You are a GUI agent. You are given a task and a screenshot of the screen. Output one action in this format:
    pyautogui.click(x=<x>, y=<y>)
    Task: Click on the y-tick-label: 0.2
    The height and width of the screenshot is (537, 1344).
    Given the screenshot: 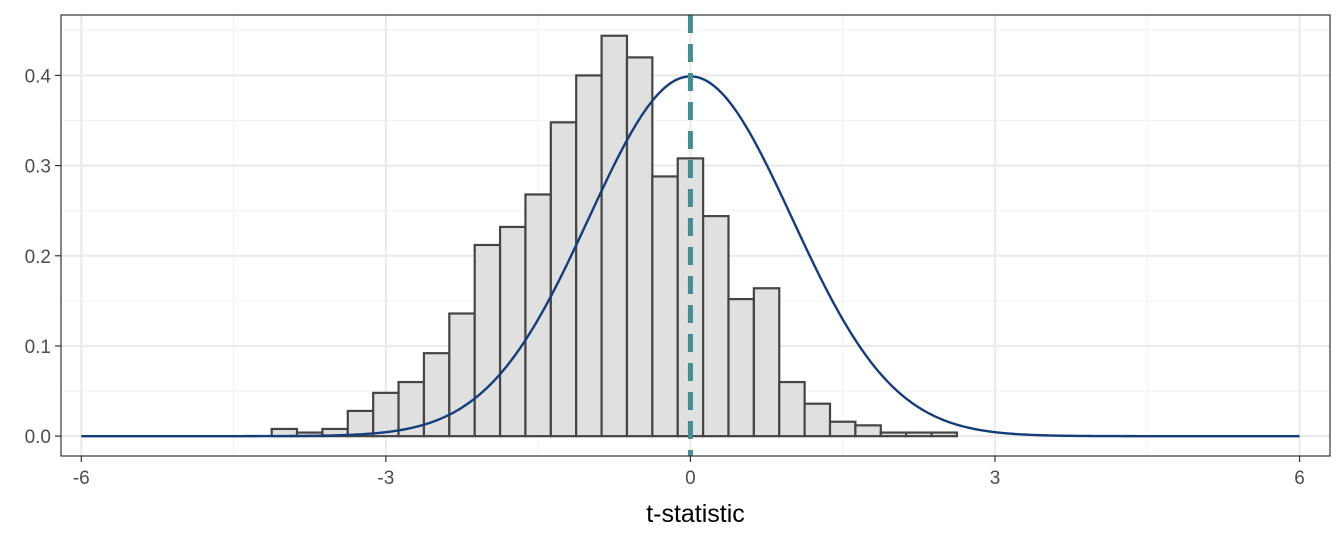 What is the action you would take?
    pyautogui.click(x=38, y=257)
    